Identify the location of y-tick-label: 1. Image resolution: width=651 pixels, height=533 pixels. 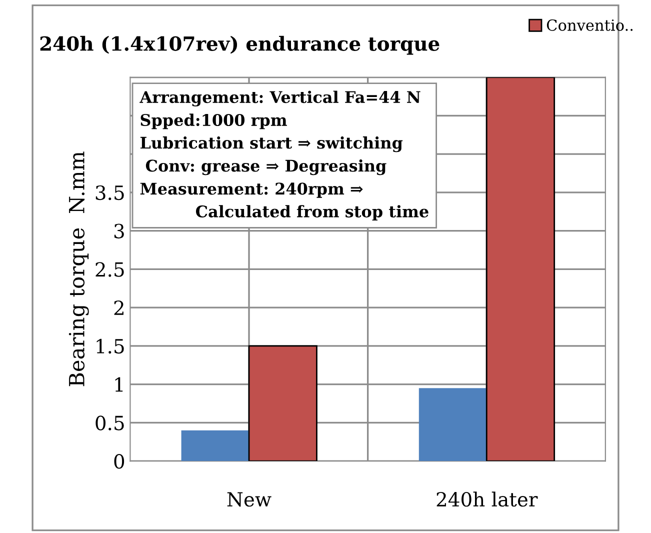
(119, 384).